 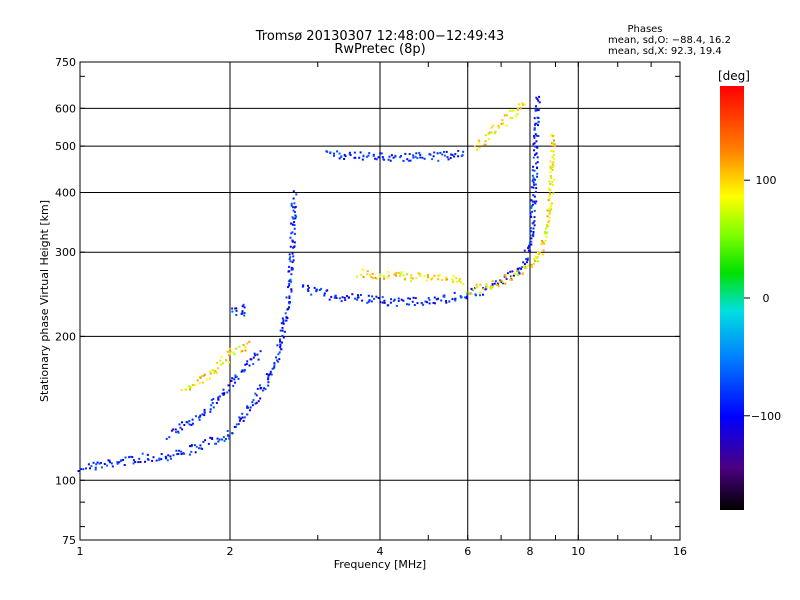 I want to click on x-tick-label: 4, so click(x=380, y=551).